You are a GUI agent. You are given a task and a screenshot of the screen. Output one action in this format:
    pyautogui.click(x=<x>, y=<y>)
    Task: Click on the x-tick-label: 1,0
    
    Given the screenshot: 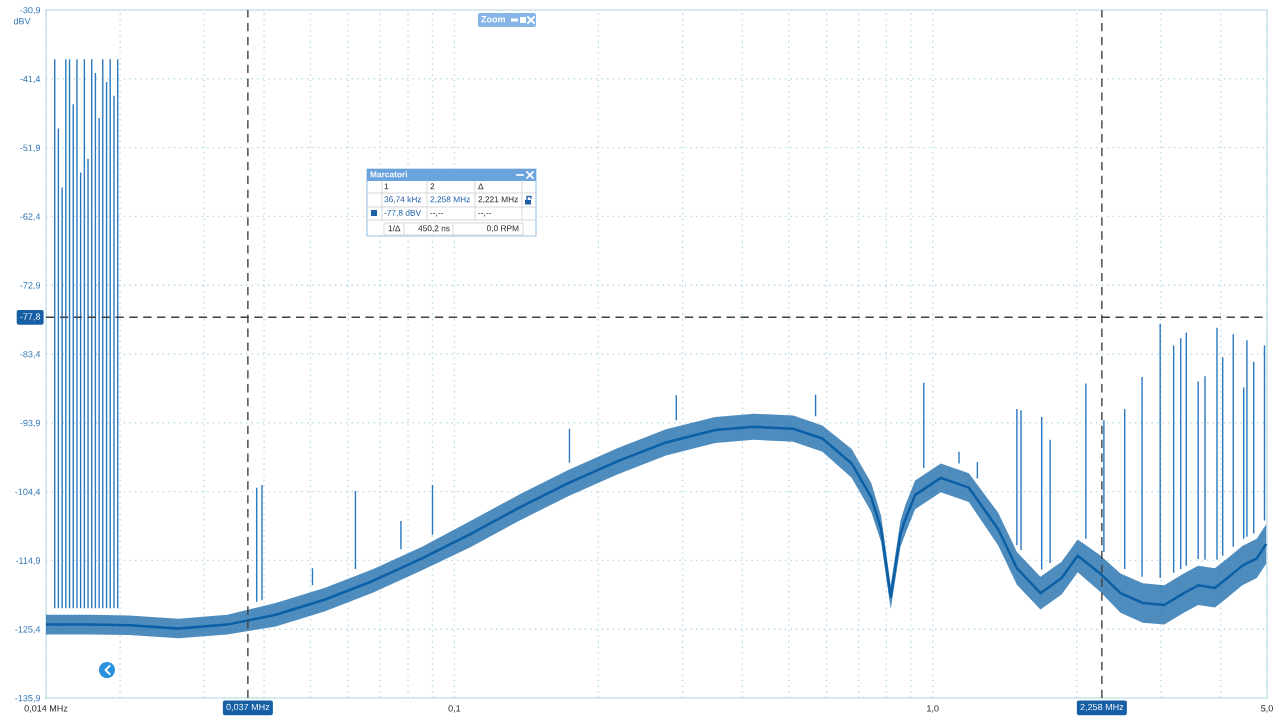 What is the action you would take?
    pyautogui.click(x=933, y=709)
    